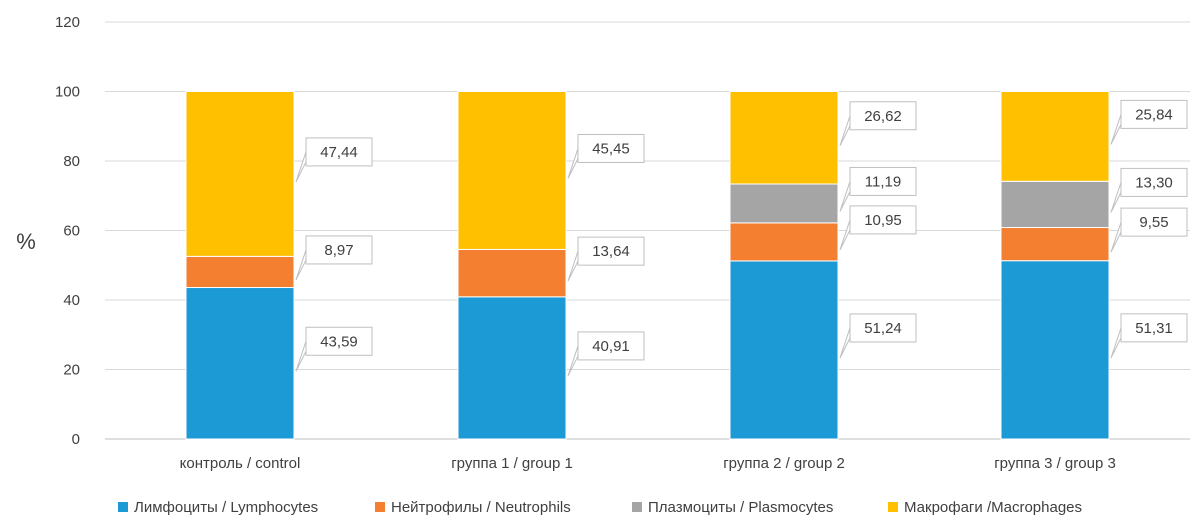 This screenshot has height=527, width=1200. I want to click on data-label-text: 13,64, so click(611, 251).